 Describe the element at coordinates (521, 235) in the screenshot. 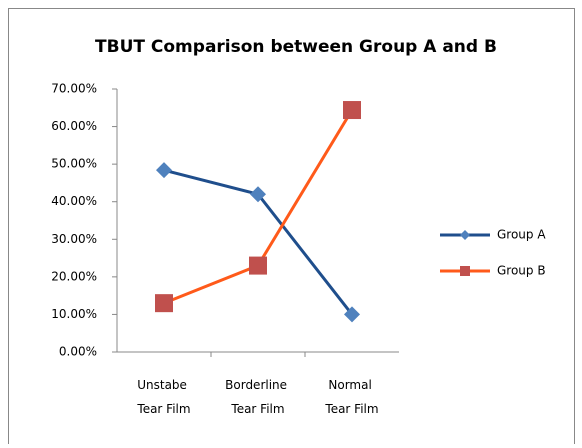

I see `legend-label: Group A` at that location.